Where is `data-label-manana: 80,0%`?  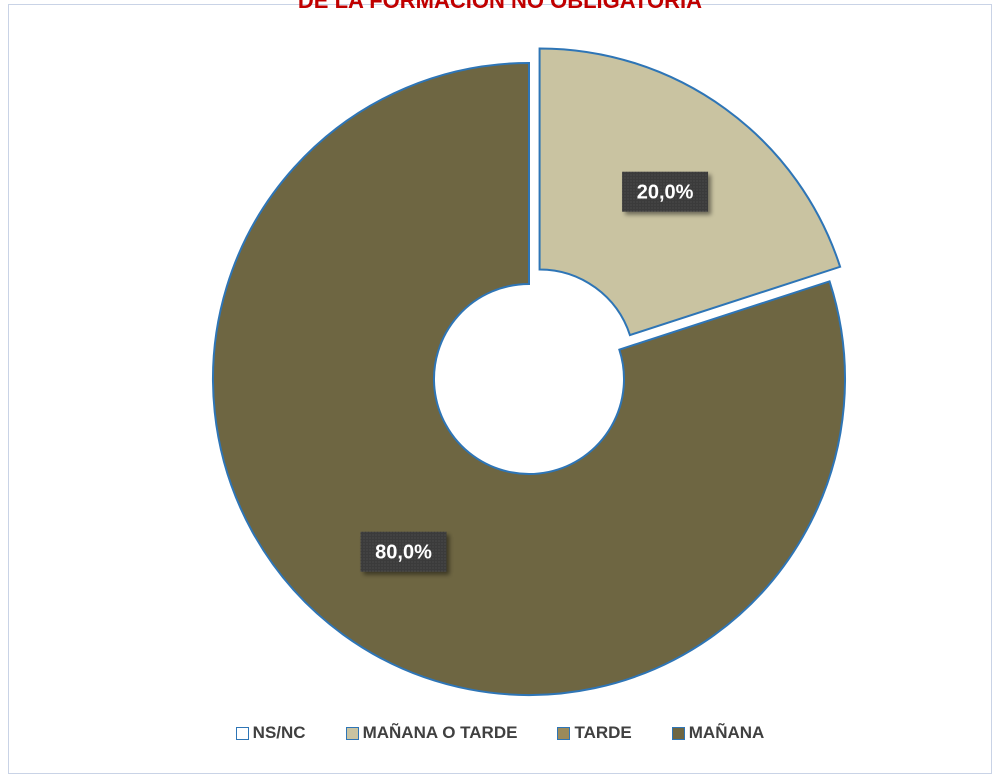
data-label-manana: 80,0% is located at coordinates (403, 551).